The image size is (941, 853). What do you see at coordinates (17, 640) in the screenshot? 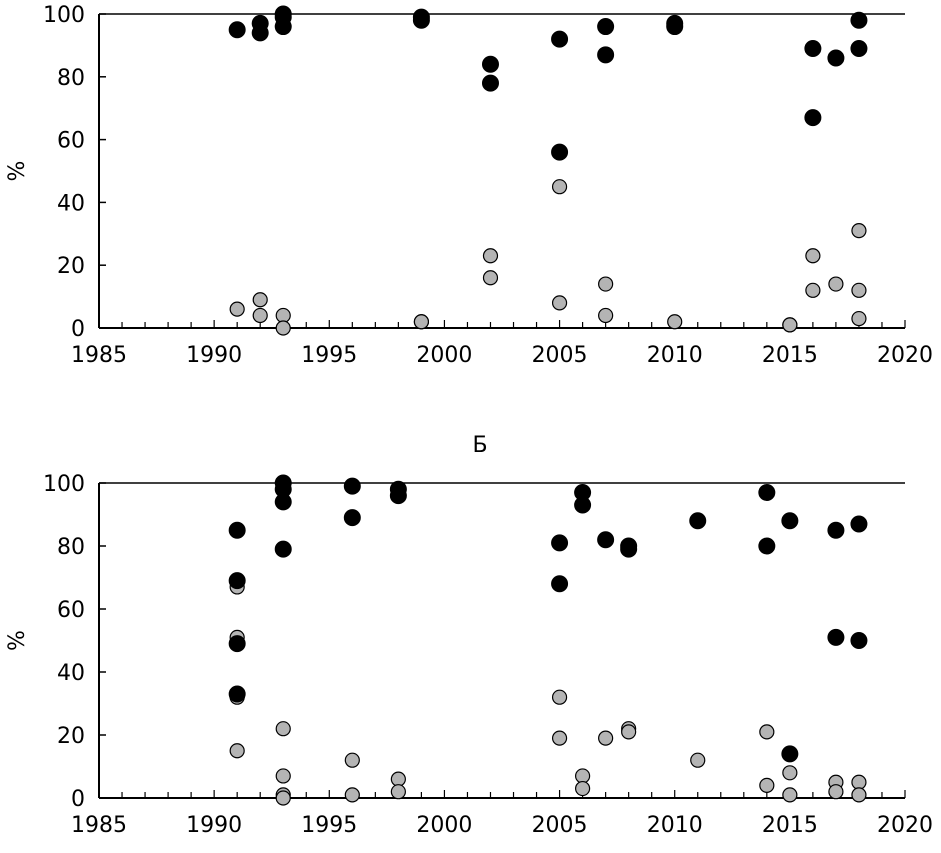
I see `panel-2-y-axis-label: %` at bounding box center [17, 640].